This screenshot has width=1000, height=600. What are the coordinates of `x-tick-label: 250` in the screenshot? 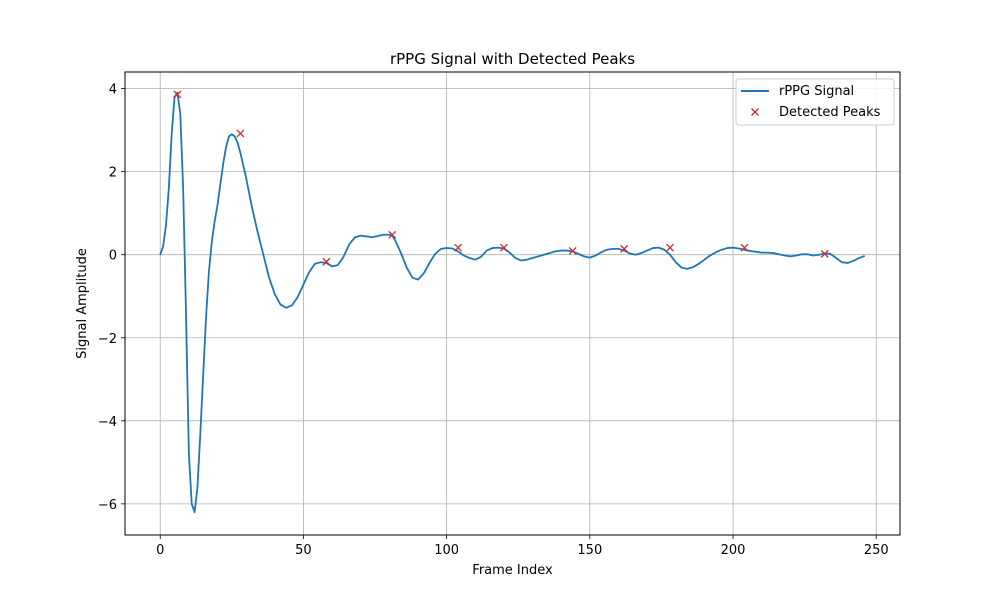 It's located at (876, 550).